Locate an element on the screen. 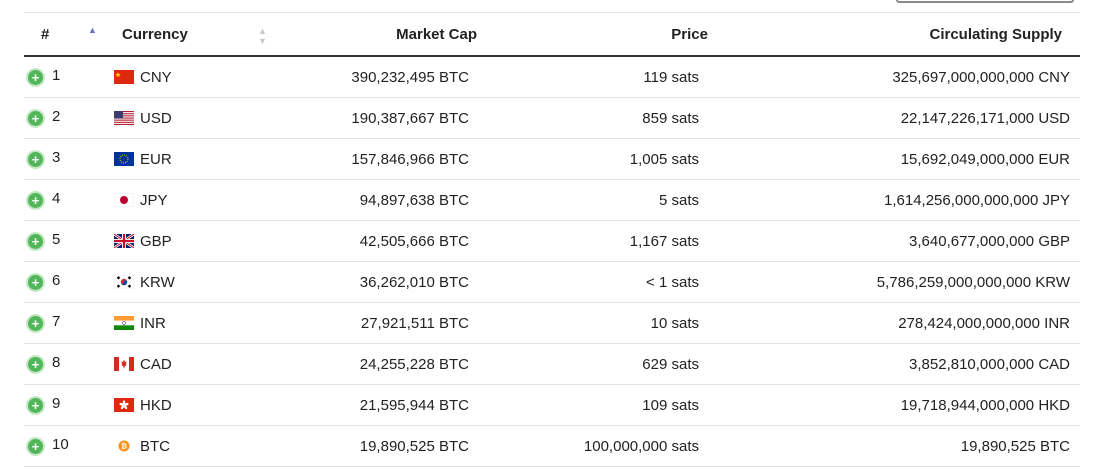 This screenshot has height=469, width=1102. currency-cell: INR is located at coordinates (199, 323).